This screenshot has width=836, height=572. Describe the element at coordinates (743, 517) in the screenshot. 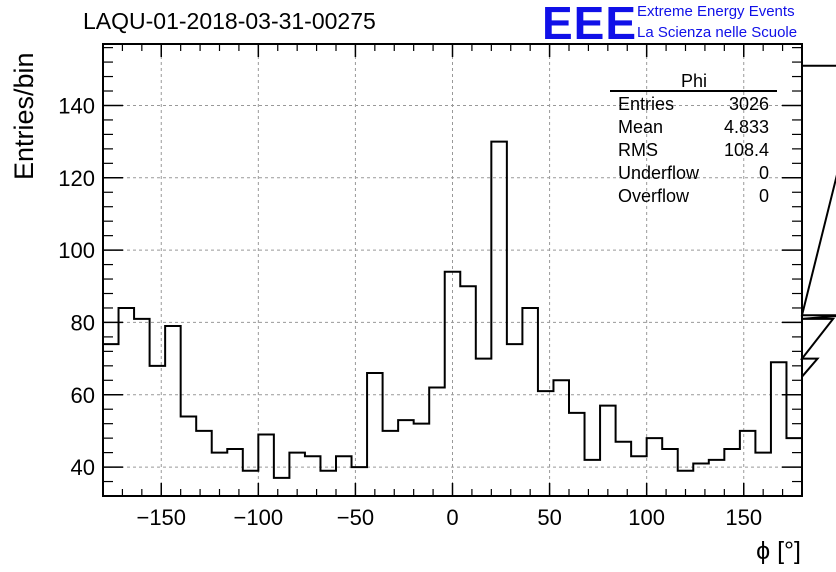

I see `x-tick-label: 150` at that location.